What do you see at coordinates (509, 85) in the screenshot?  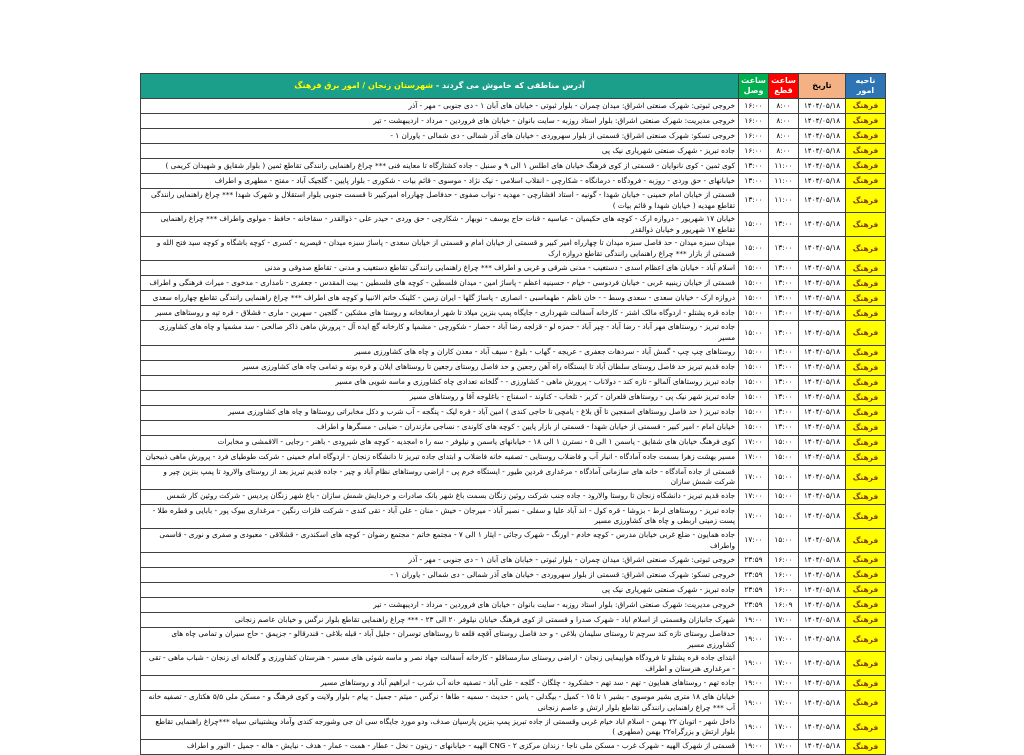 I see `header-address-text: آدرس مناطقی که خاموش می گردند -` at bounding box center [509, 85].